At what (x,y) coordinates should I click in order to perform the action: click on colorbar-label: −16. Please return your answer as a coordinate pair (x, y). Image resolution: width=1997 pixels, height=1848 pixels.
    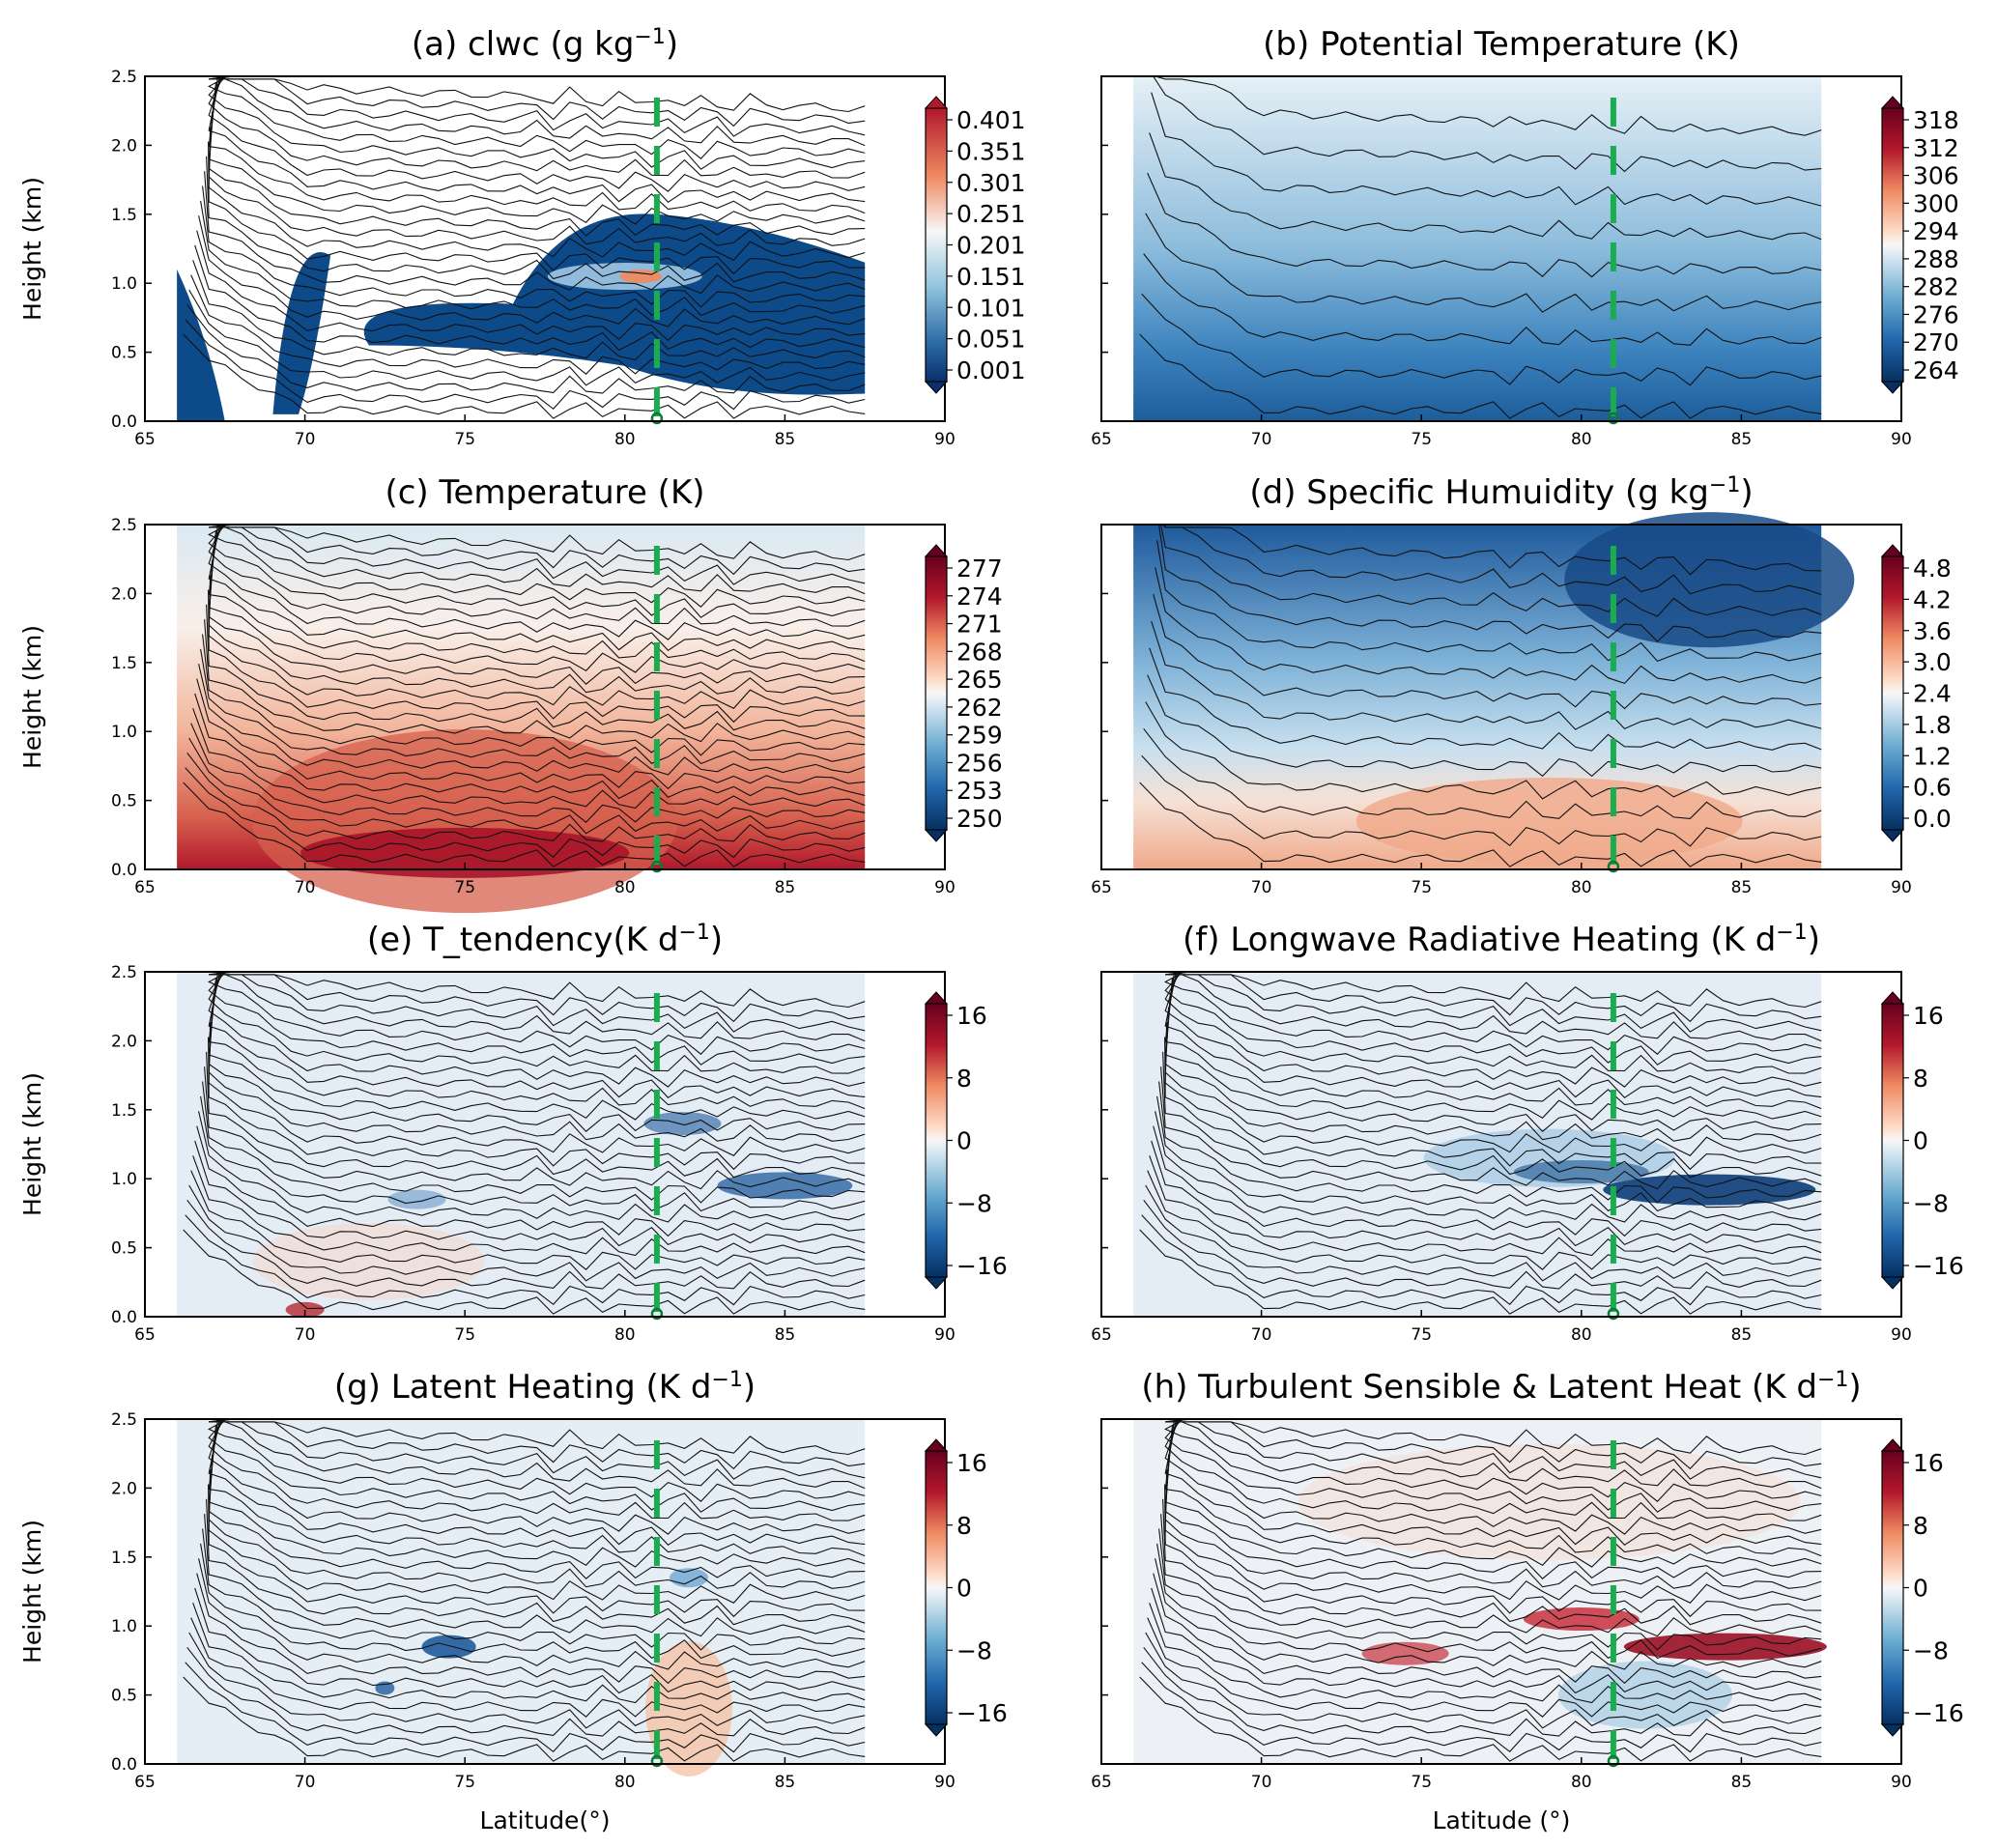
    Looking at the image, I should click on (1939, 1713).